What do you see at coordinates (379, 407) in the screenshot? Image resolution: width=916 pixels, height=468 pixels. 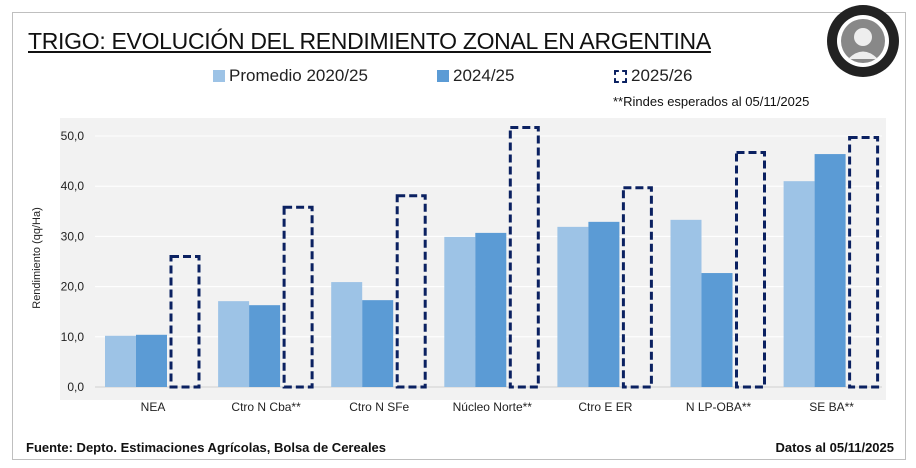 I see `x-tick-label: Ctro N SFe` at bounding box center [379, 407].